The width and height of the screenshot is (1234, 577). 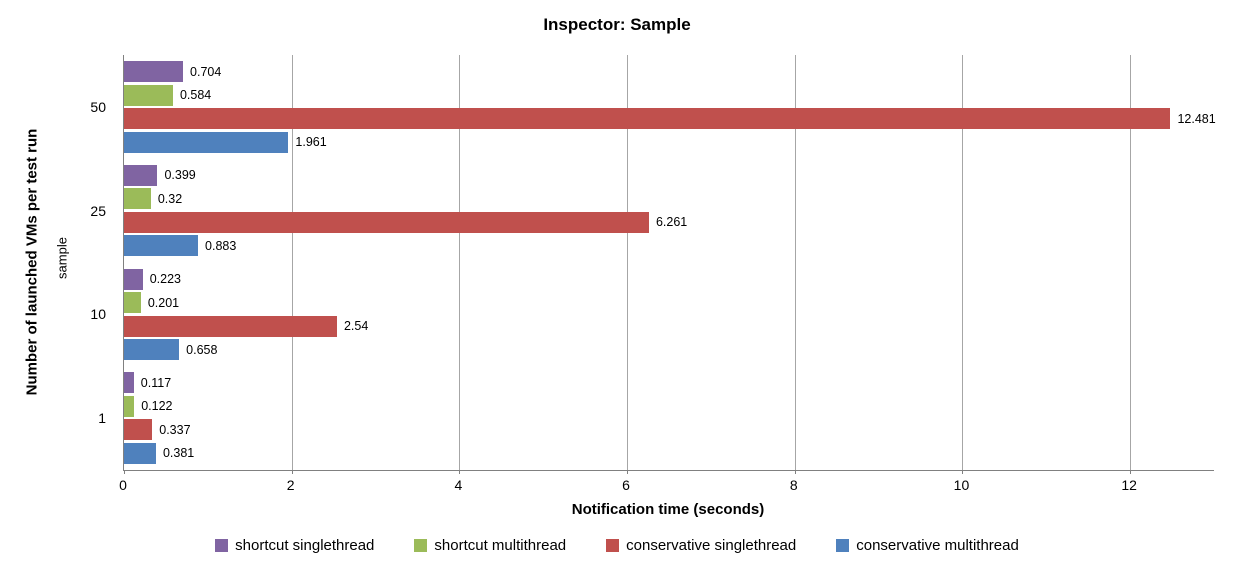 I want to click on bar-value-label: 2.54, so click(x=356, y=326).